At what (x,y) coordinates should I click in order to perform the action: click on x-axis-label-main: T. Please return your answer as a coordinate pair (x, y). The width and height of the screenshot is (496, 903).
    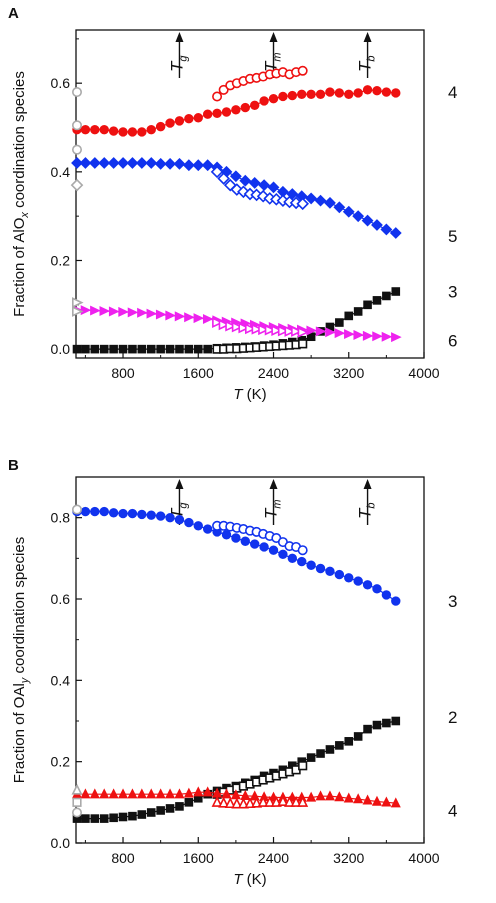
    Looking at the image, I should click on (238, 394).